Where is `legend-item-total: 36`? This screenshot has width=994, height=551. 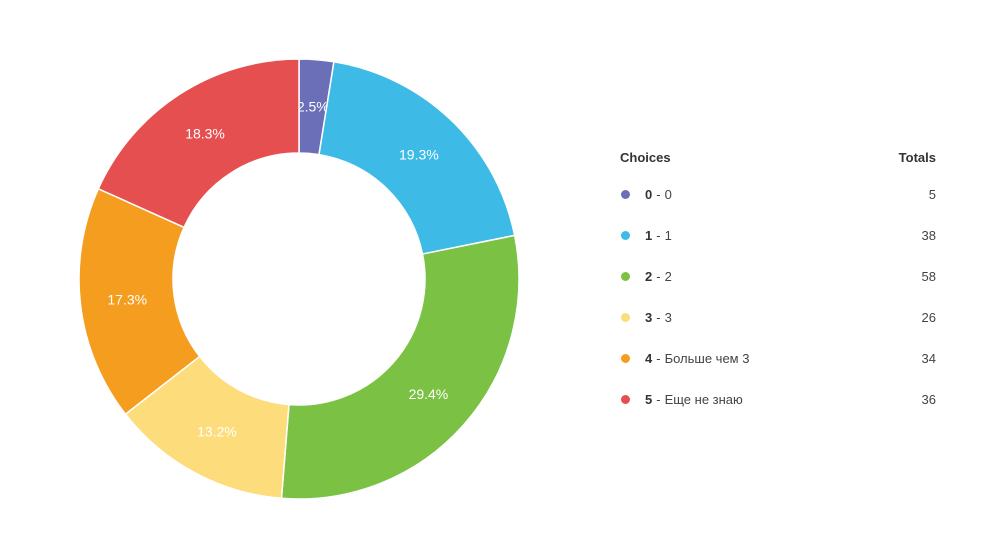
legend-item-total: 36 is located at coordinates (928, 399).